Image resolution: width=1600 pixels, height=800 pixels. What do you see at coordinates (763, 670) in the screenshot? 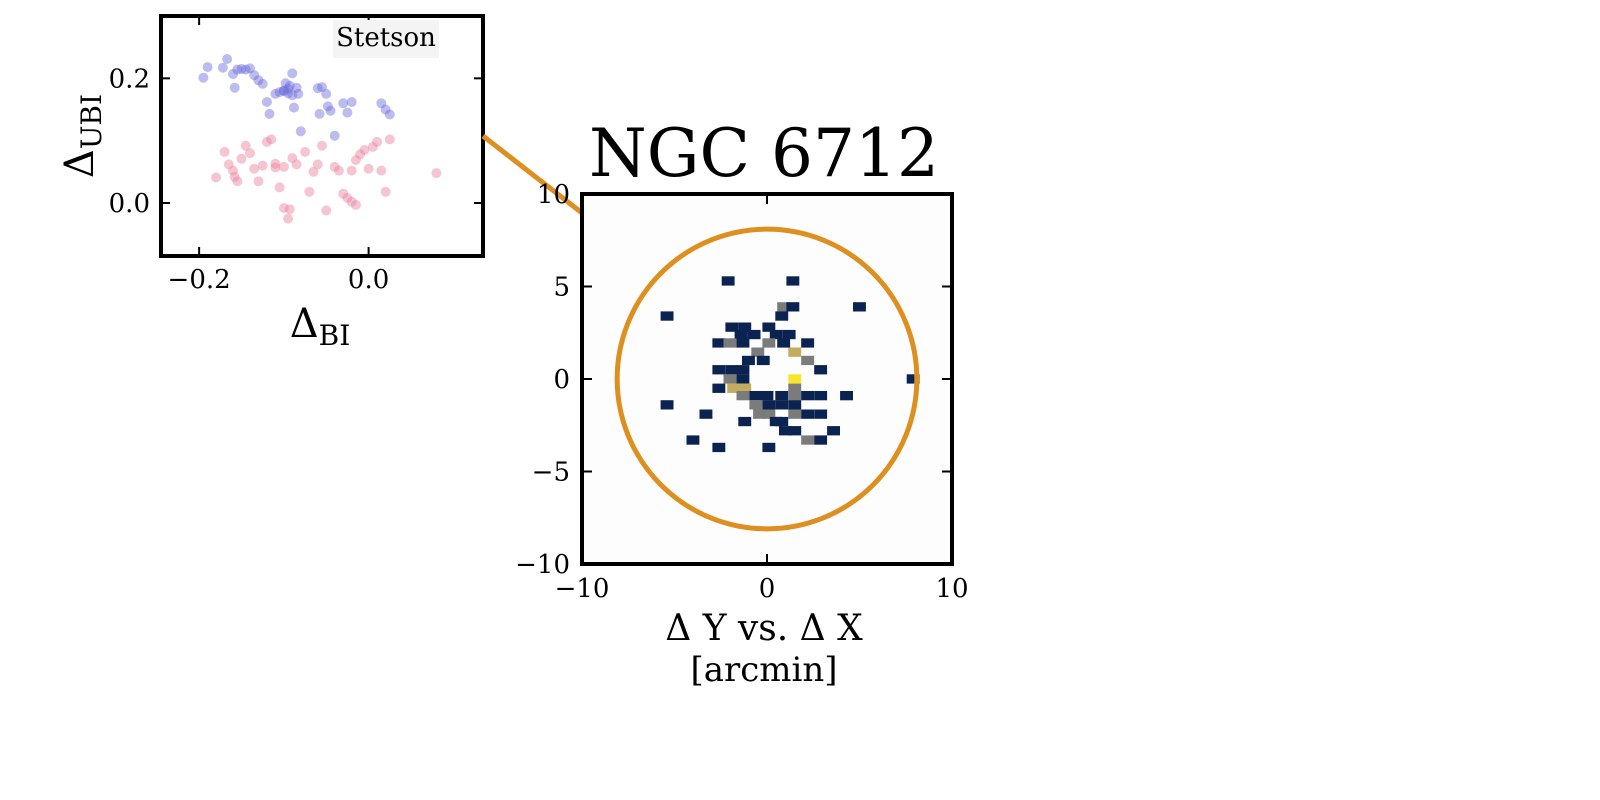
I see `main-x-axis-units: [arcmin]` at bounding box center [763, 670].